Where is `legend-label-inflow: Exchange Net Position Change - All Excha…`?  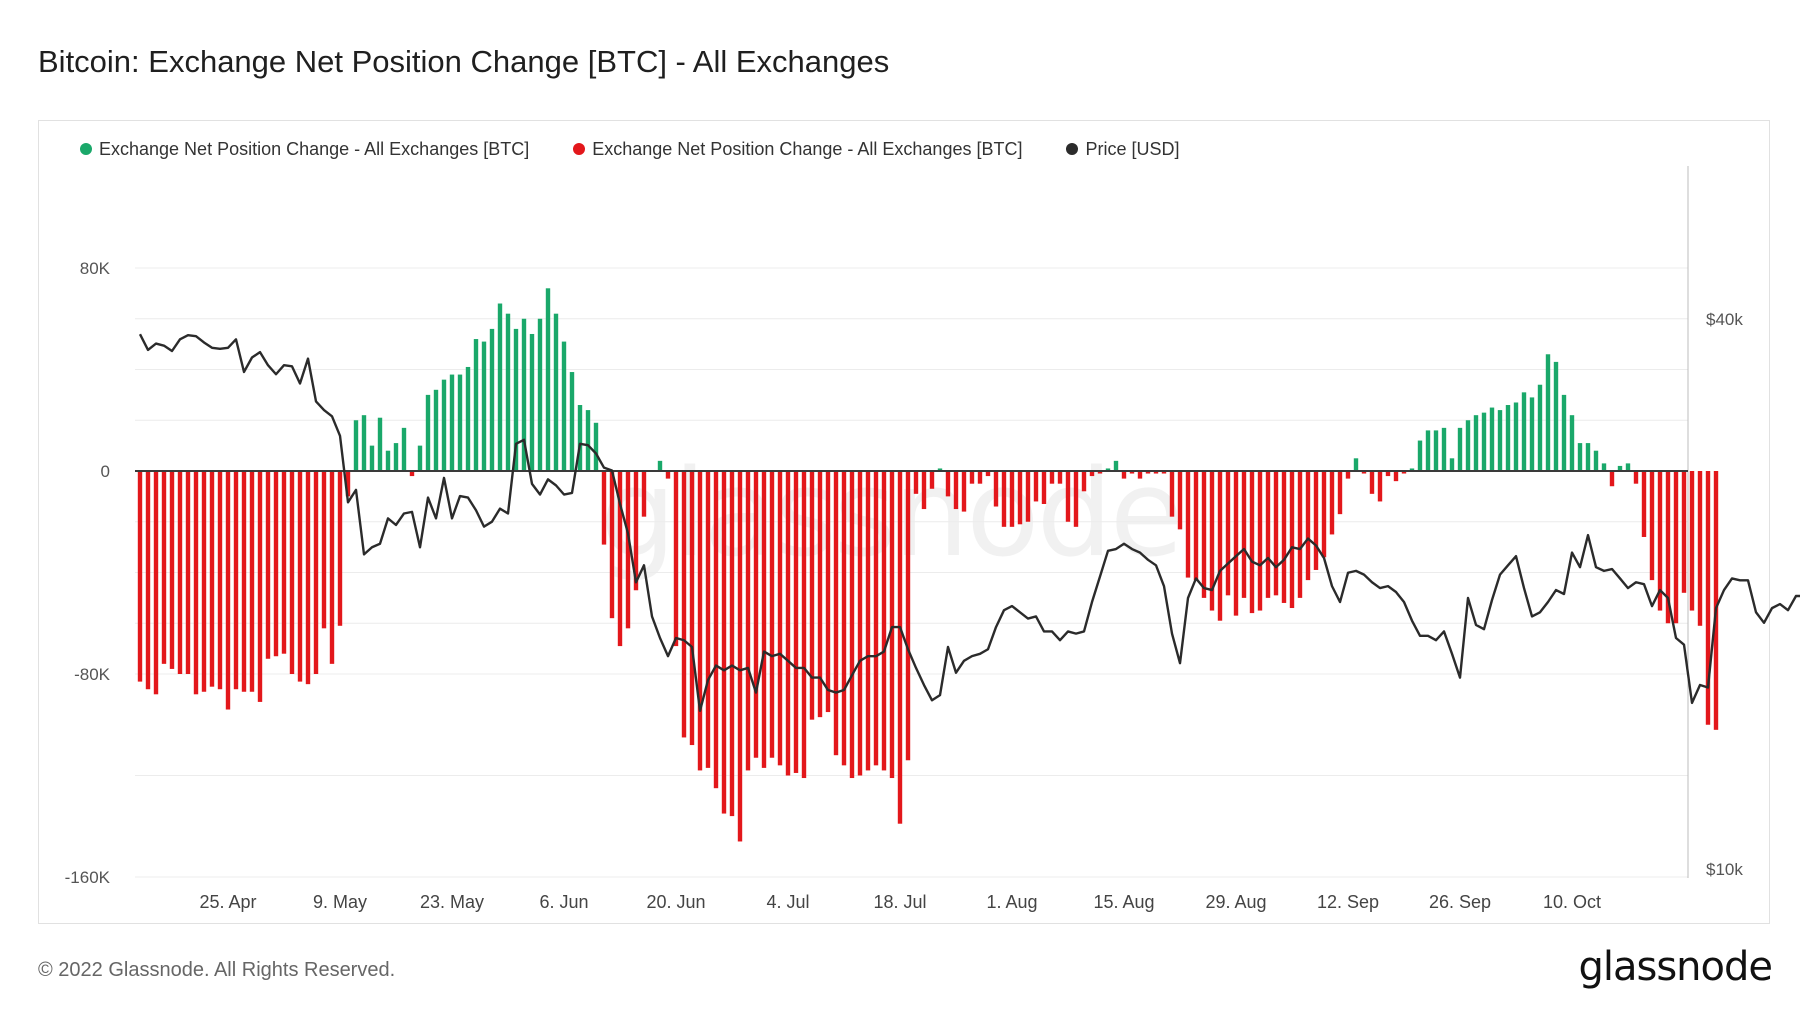
legend-label-inflow: Exchange Net Position Change - All Excha… is located at coordinates (314, 148).